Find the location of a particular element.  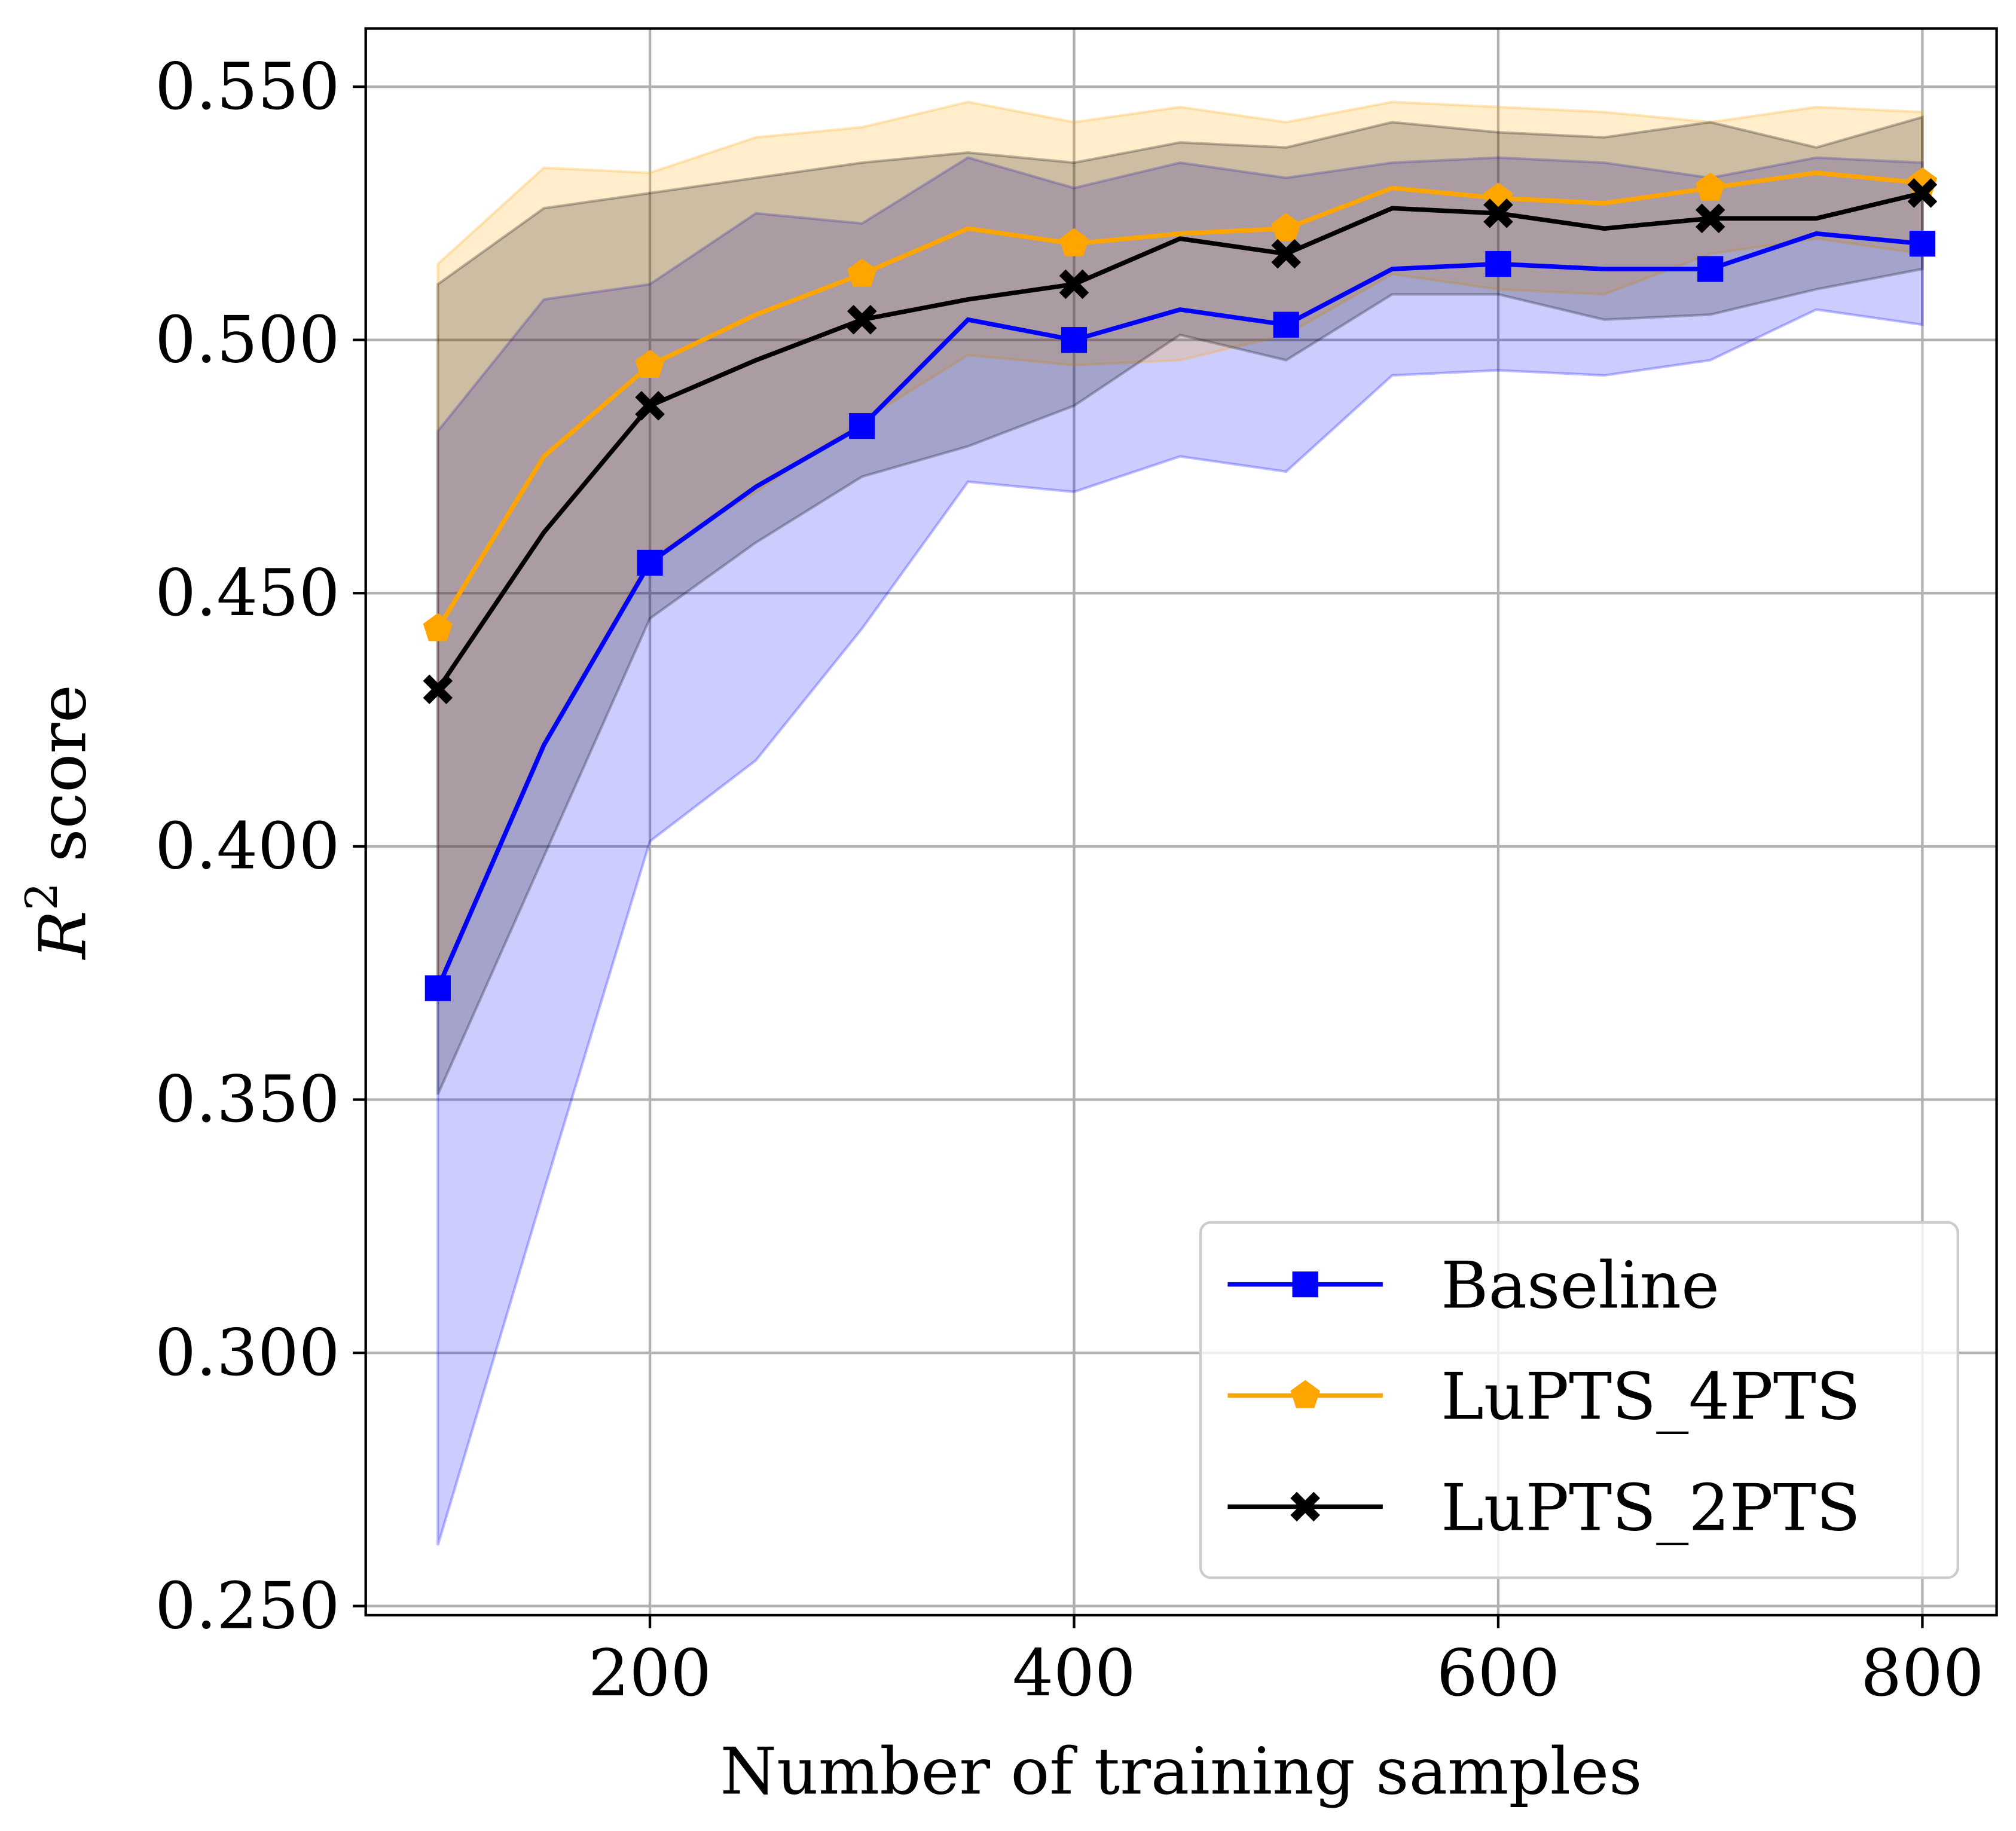

legend-marker-lupts-2pts is located at coordinates (1305, 1507).